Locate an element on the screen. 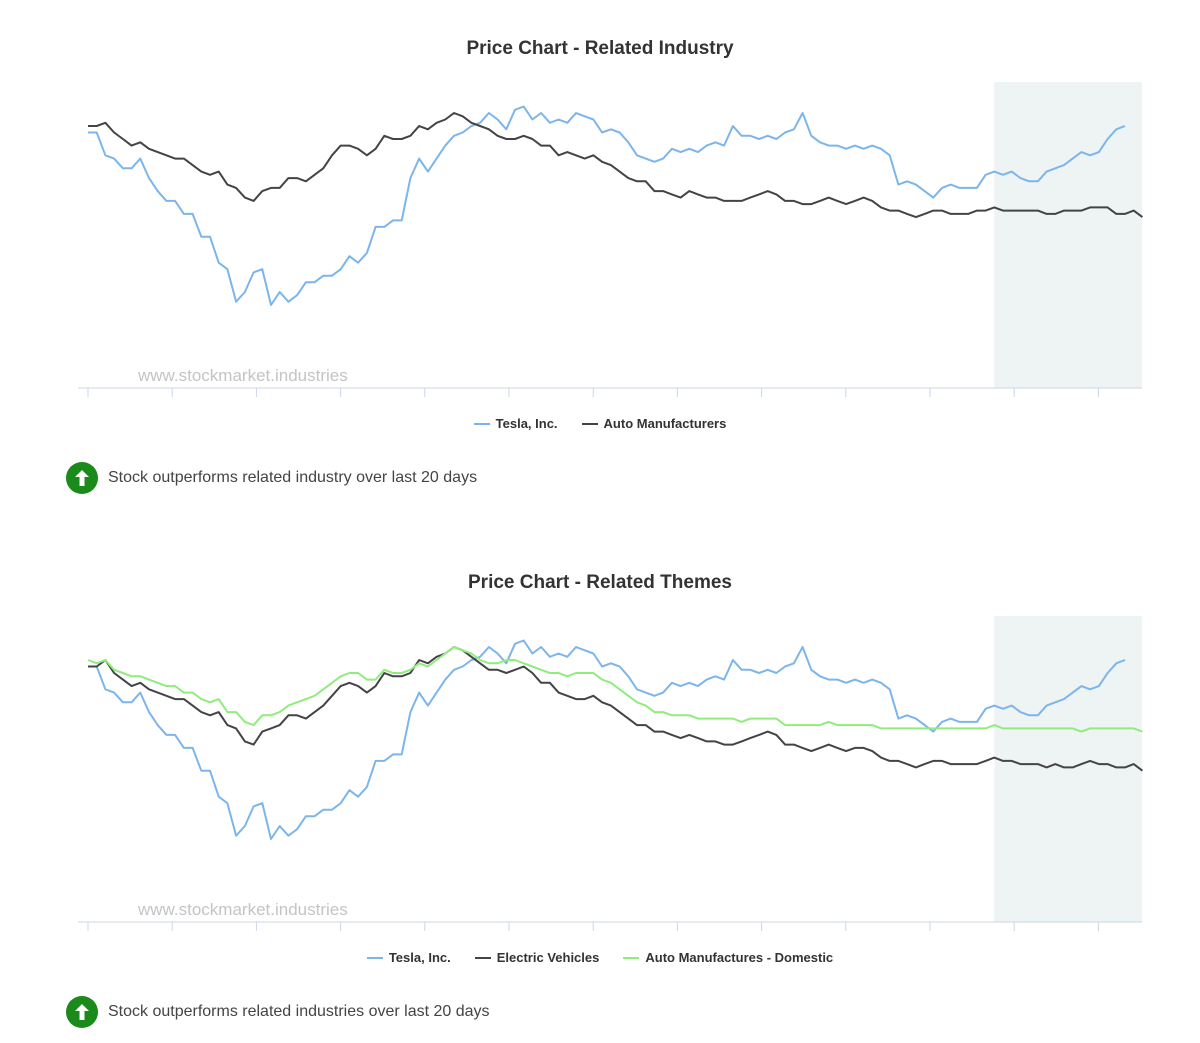  legend-item-auto-manufacturers: Auto Manufacturers is located at coordinates (654, 423).